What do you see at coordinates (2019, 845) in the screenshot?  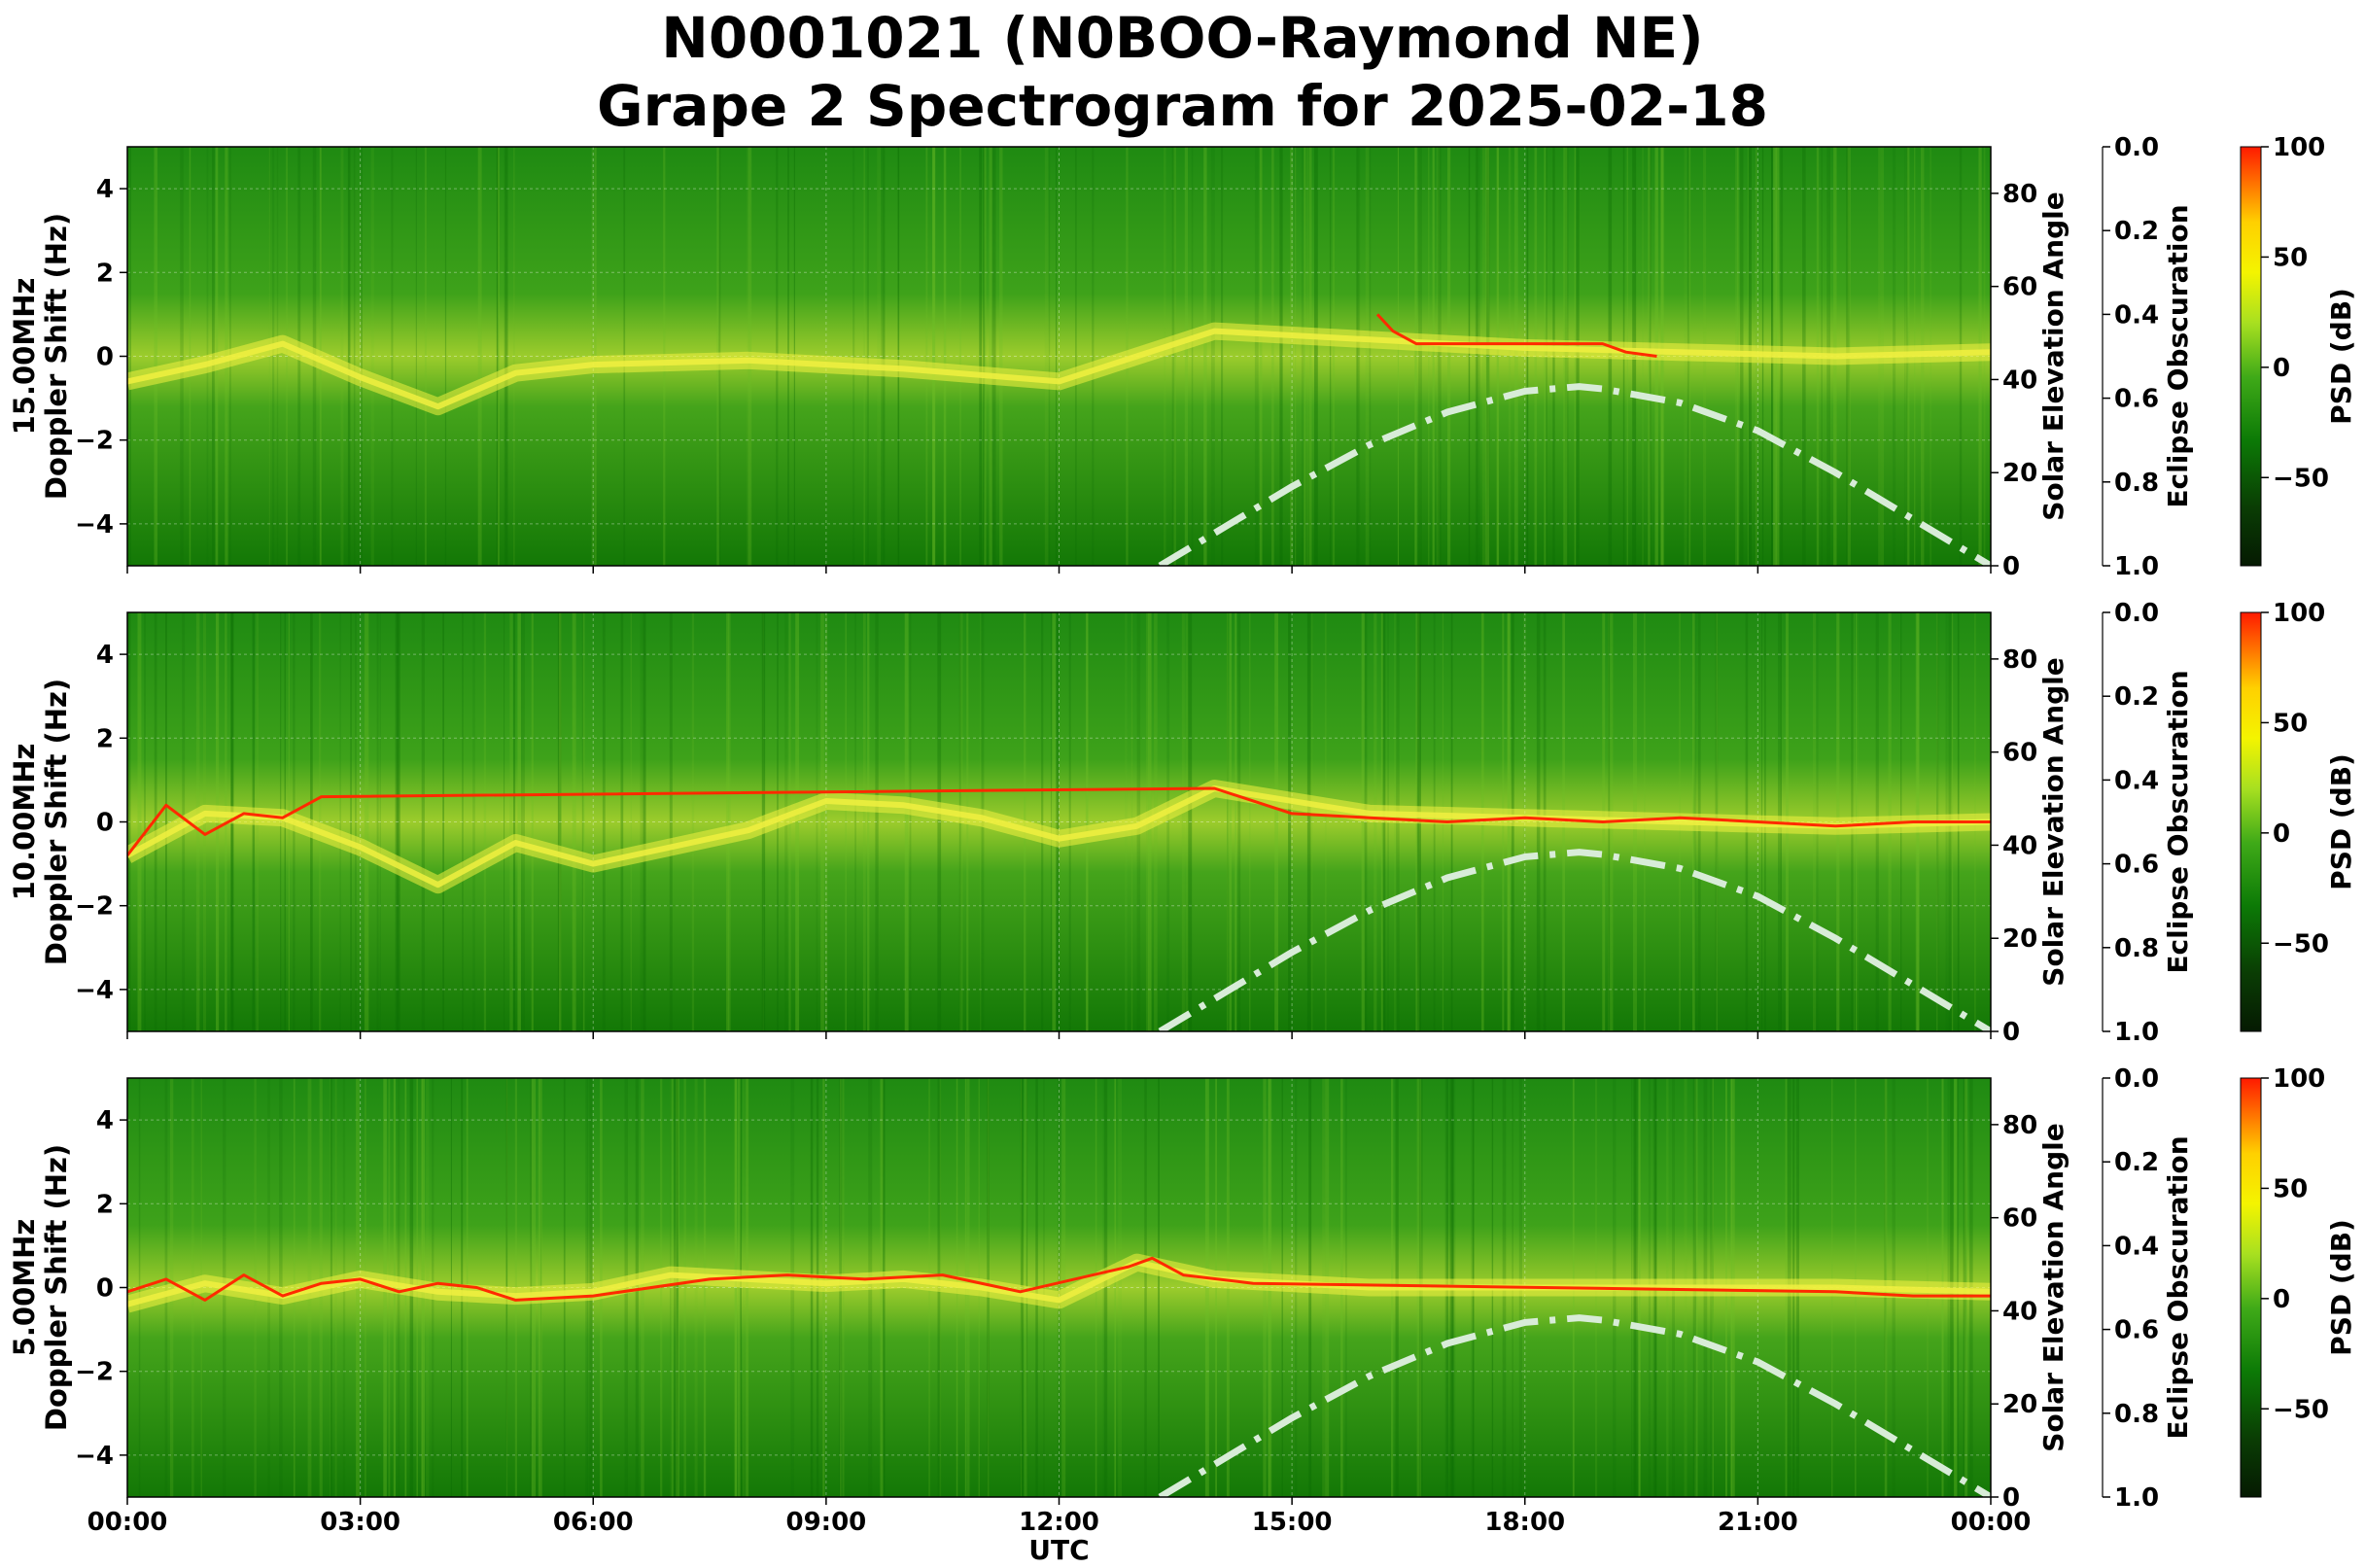 I see `elevation-tick-label: 40` at bounding box center [2019, 845].